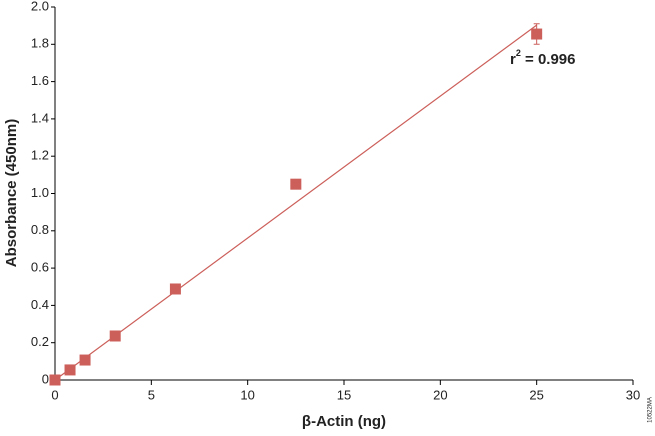 This screenshot has width=655, height=436. Describe the element at coordinates (11, 193) in the screenshot. I see `y-axis-title: Absorbance (450nm)` at that location.